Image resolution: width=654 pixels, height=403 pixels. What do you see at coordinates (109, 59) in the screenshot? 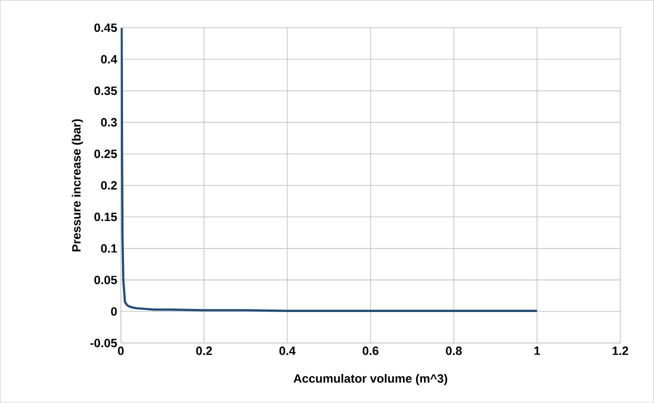
I see `y-tick-label: 0.4` at bounding box center [109, 59].